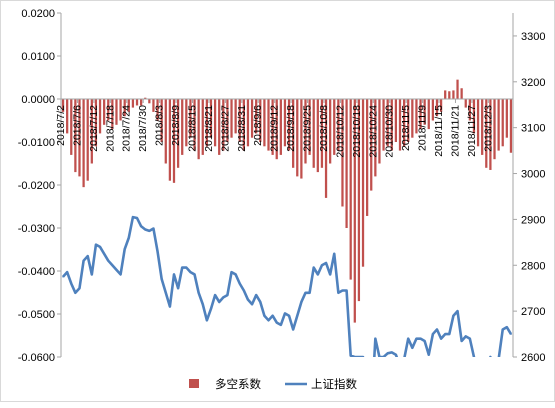  What do you see at coordinates (533, 312) in the screenshot?
I see `right-tick-label: 2700` at bounding box center [533, 312].